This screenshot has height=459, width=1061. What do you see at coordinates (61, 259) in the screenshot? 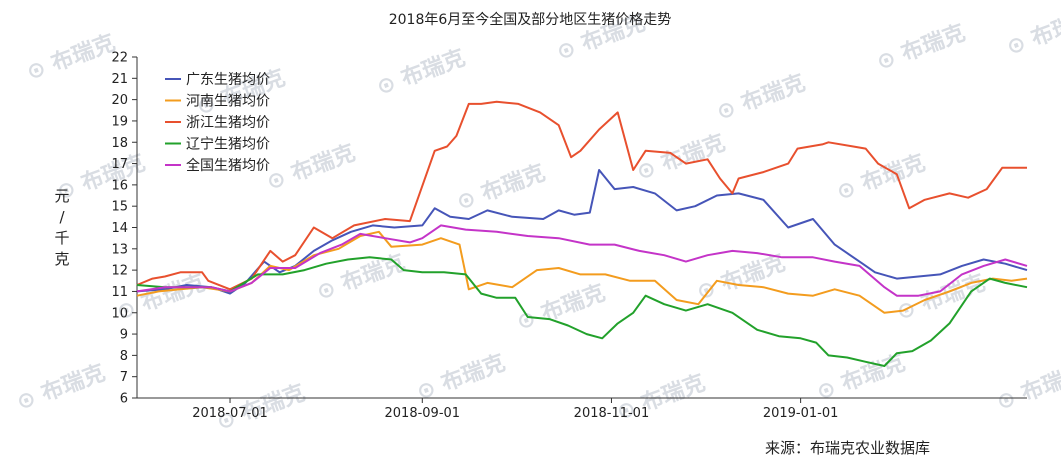
I see `y-axis-label-char: 克` at bounding box center [61, 259].